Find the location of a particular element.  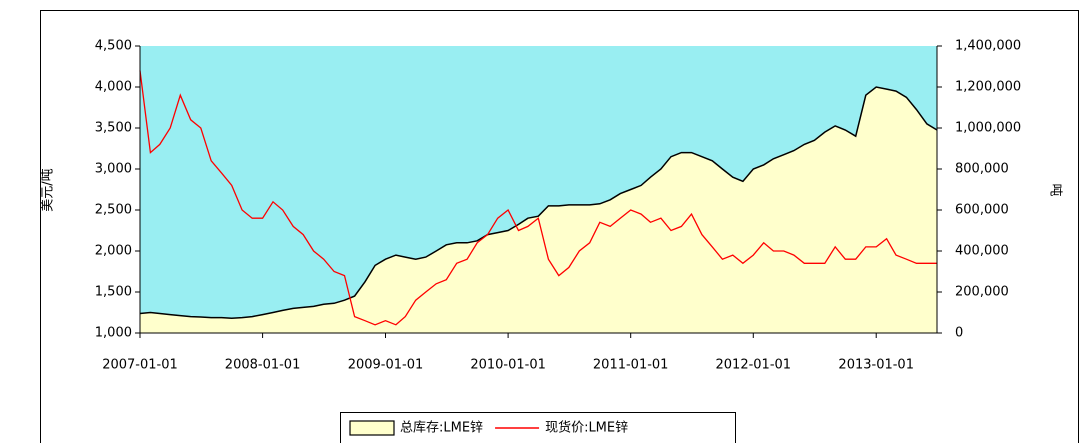

legend-label: 现货价:LME锌 is located at coordinates (586, 428).